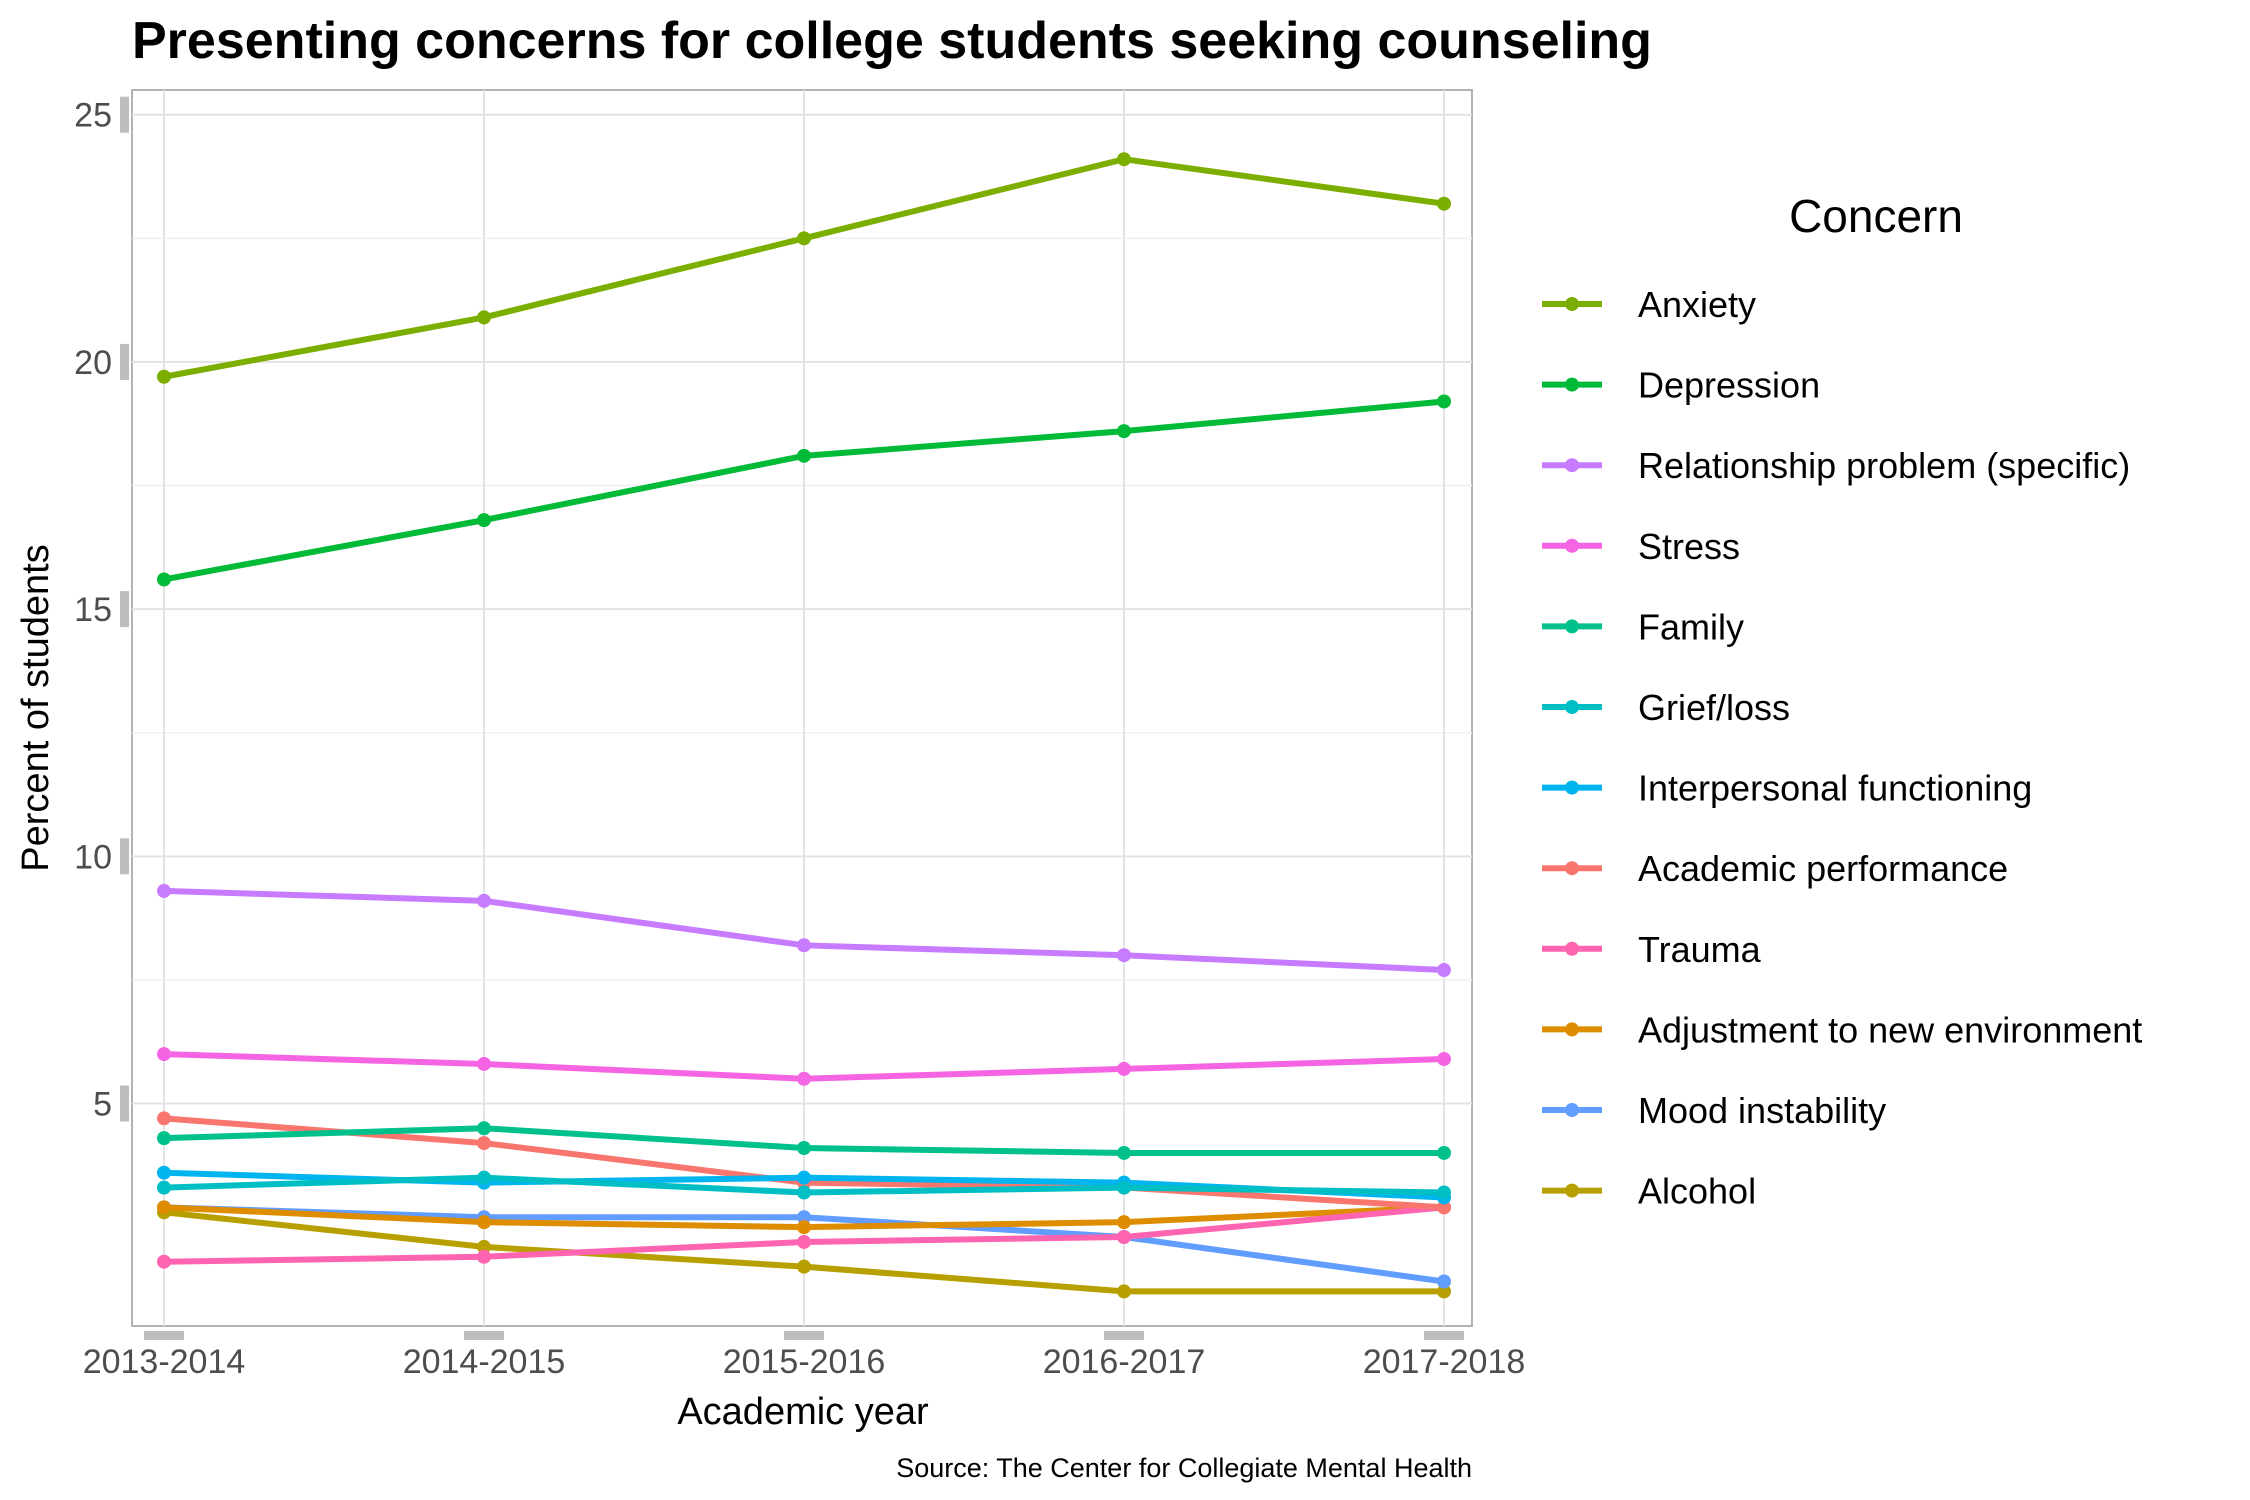 The height and width of the screenshot is (1500, 2250). What do you see at coordinates (803, 1412) in the screenshot?
I see `x-axis-title: Academic year` at bounding box center [803, 1412].